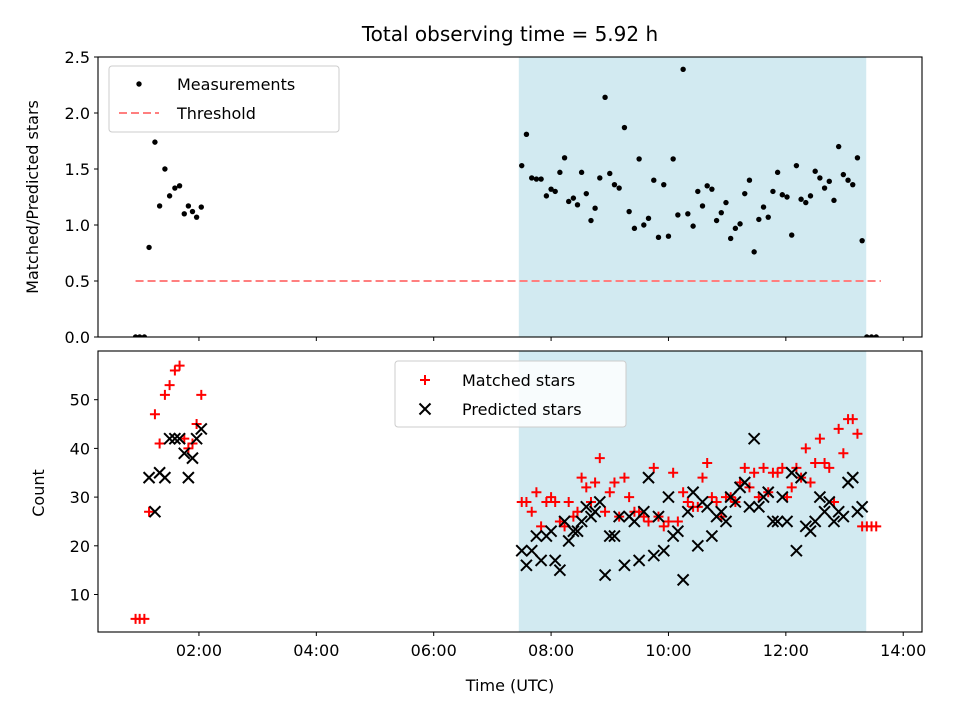  Describe the element at coordinates (139, 84) in the screenshot. I see `legend-measurements-marker` at that location.